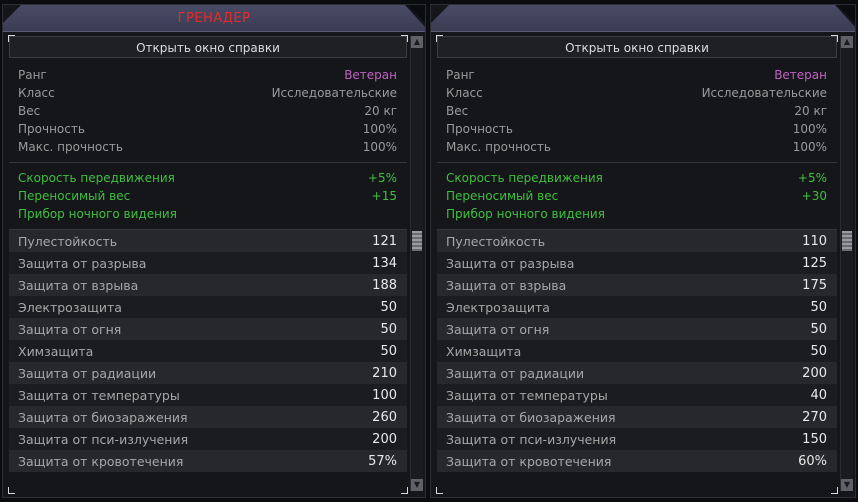 The height and width of the screenshot is (502, 858). I want to click on stat-label: Защита от температуры, so click(99, 395).